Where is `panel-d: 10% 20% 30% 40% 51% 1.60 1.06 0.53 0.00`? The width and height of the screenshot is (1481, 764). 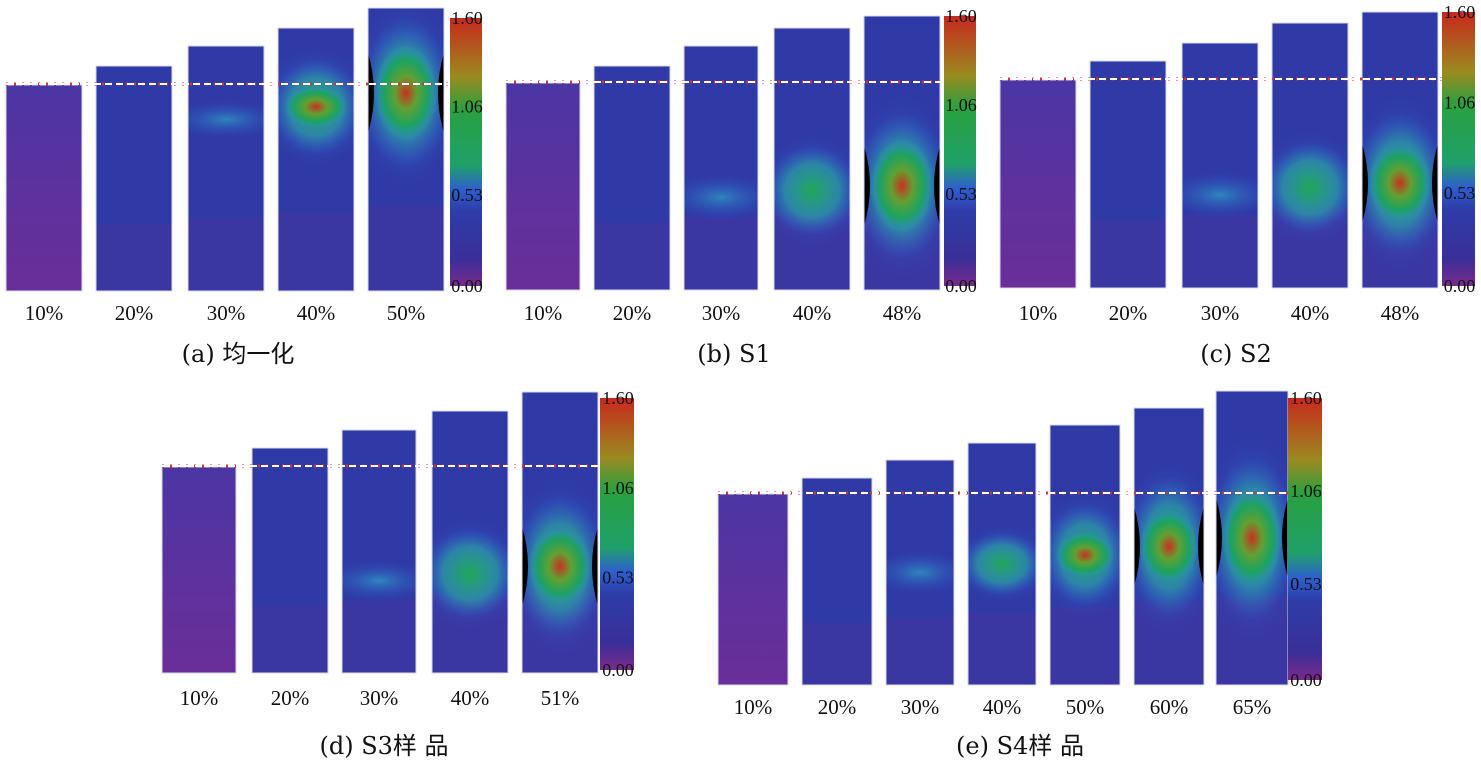
panel-d: 10% 20% 30% 40% 51% 1.60 1.06 0.53 0.00 is located at coordinates (397, 549).